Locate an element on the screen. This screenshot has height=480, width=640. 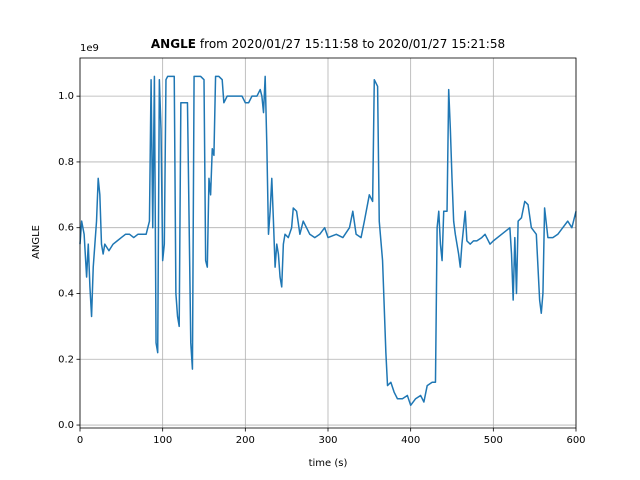
y-tick-label: 0.4 is located at coordinates (66, 293).